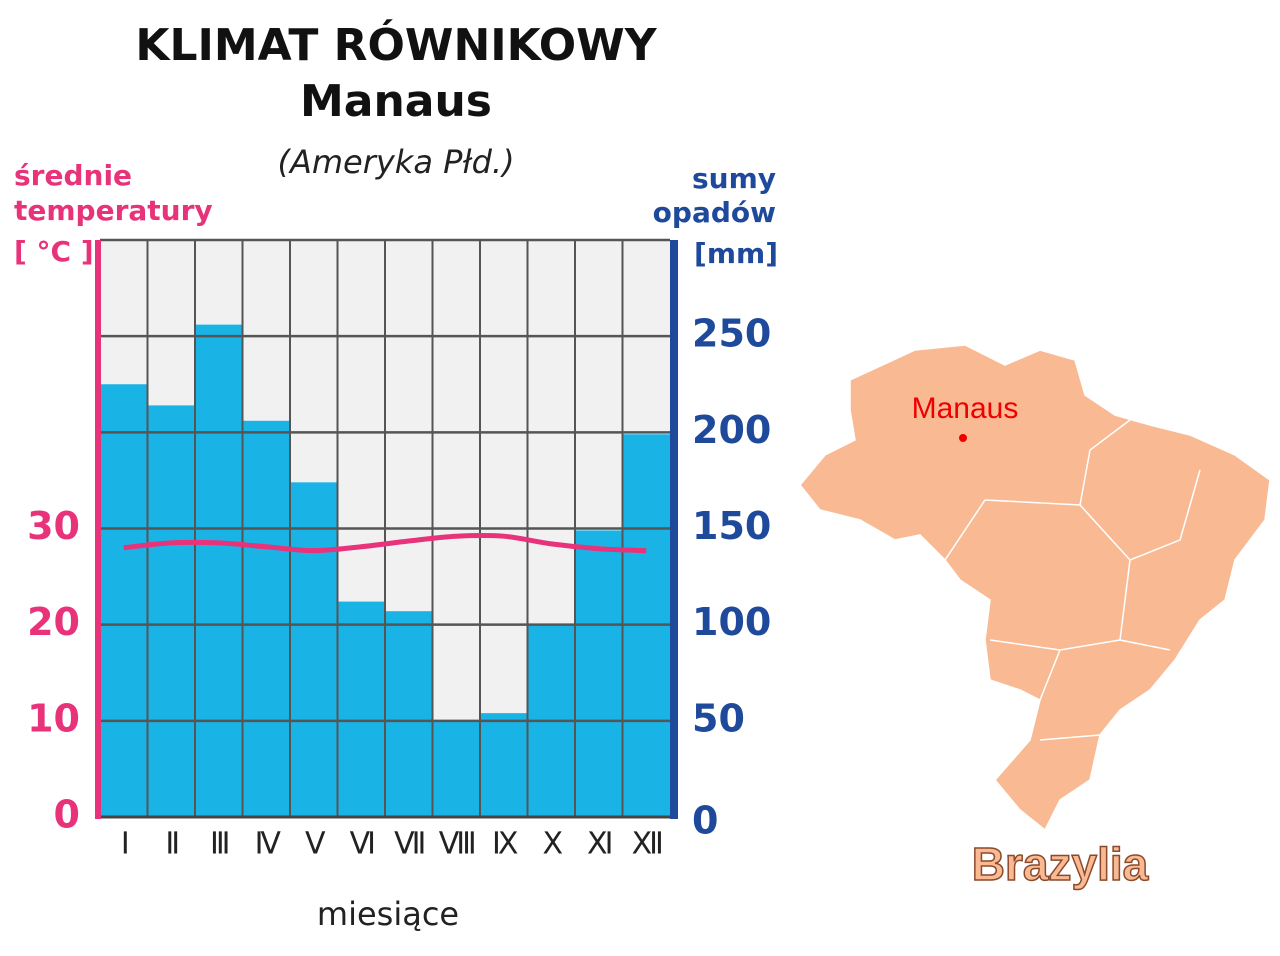 The height and width of the screenshot is (956, 1280). What do you see at coordinates (505, 844) in the screenshot?
I see `x-tick-label: IX` at bounding box center [505, 844].